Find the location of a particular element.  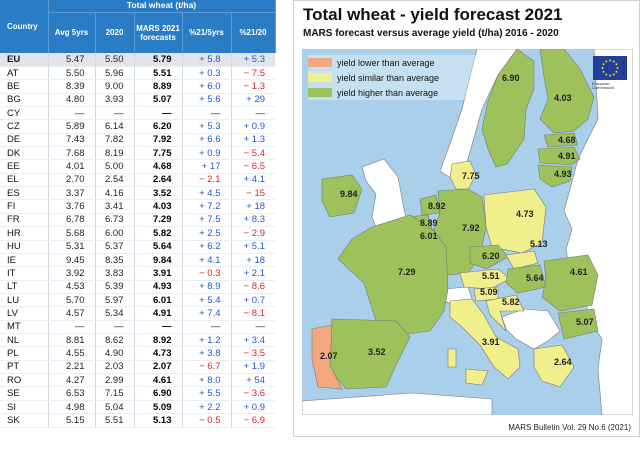

country-ireland is located at coordinates (342, 196).